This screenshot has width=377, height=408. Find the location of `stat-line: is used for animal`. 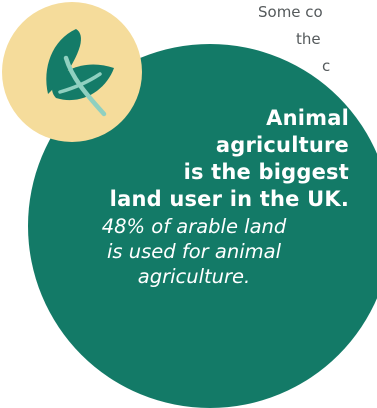

stat-line: is used for animal is located at coordinates (194, 251).